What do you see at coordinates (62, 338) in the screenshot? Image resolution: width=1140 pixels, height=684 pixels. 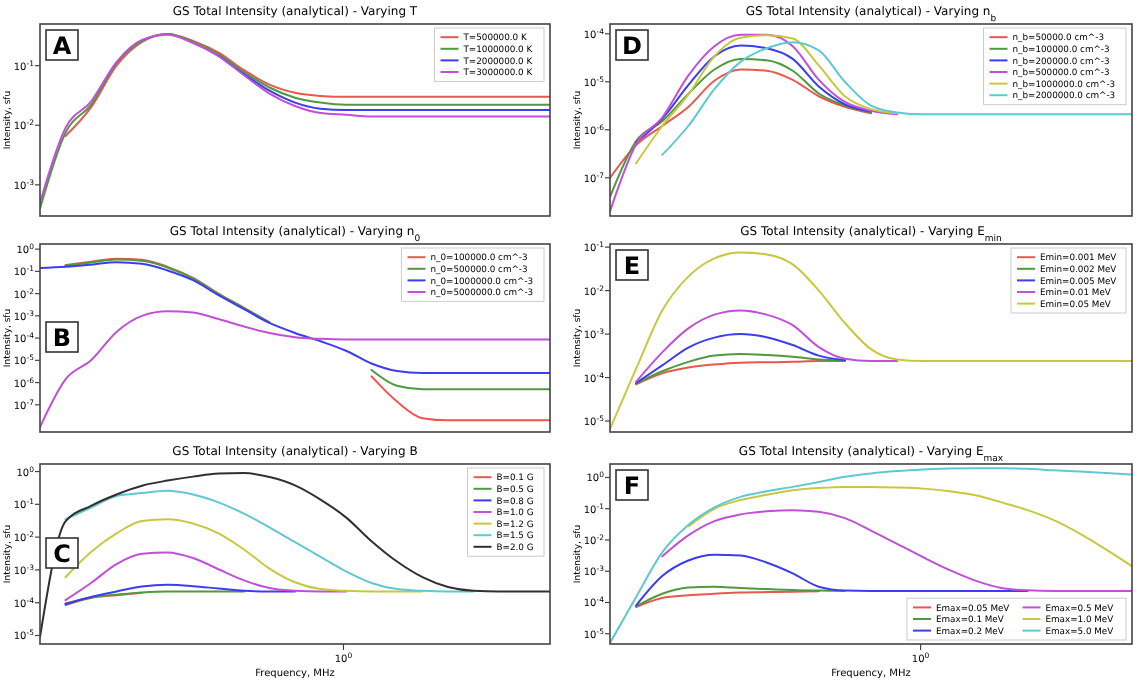 I see `annotation: B` at bounding box center [62, 338].